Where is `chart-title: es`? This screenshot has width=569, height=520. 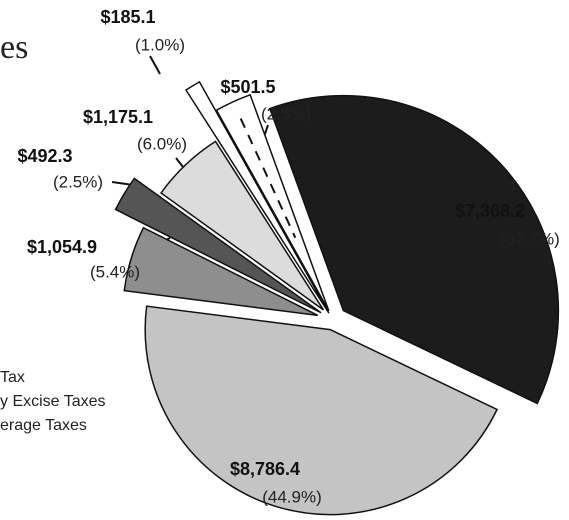
chart-title: es is located at coordinates (14, 47).